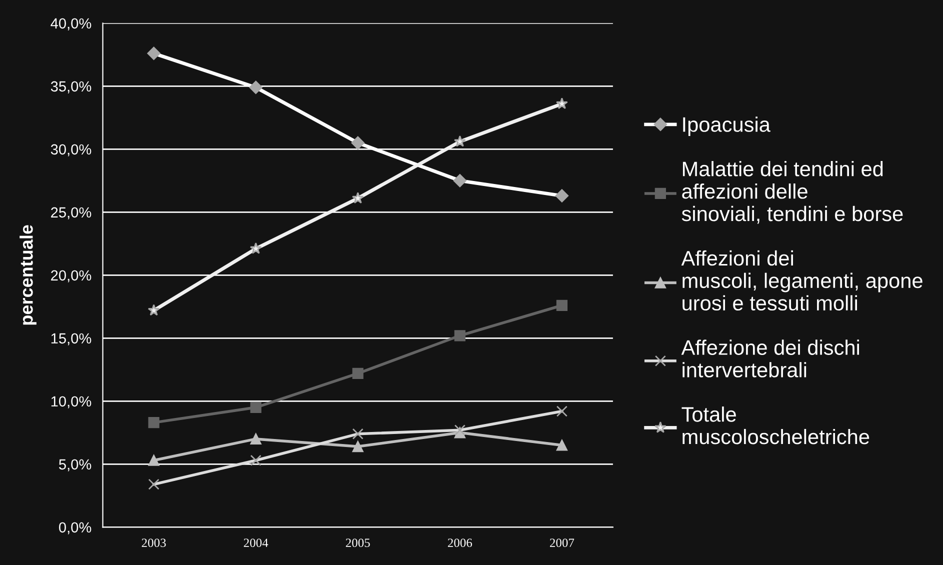  Describe the element at coordinates (726, 126) in the screenshot. I see `legend-label: Ipoacusia` at that location.